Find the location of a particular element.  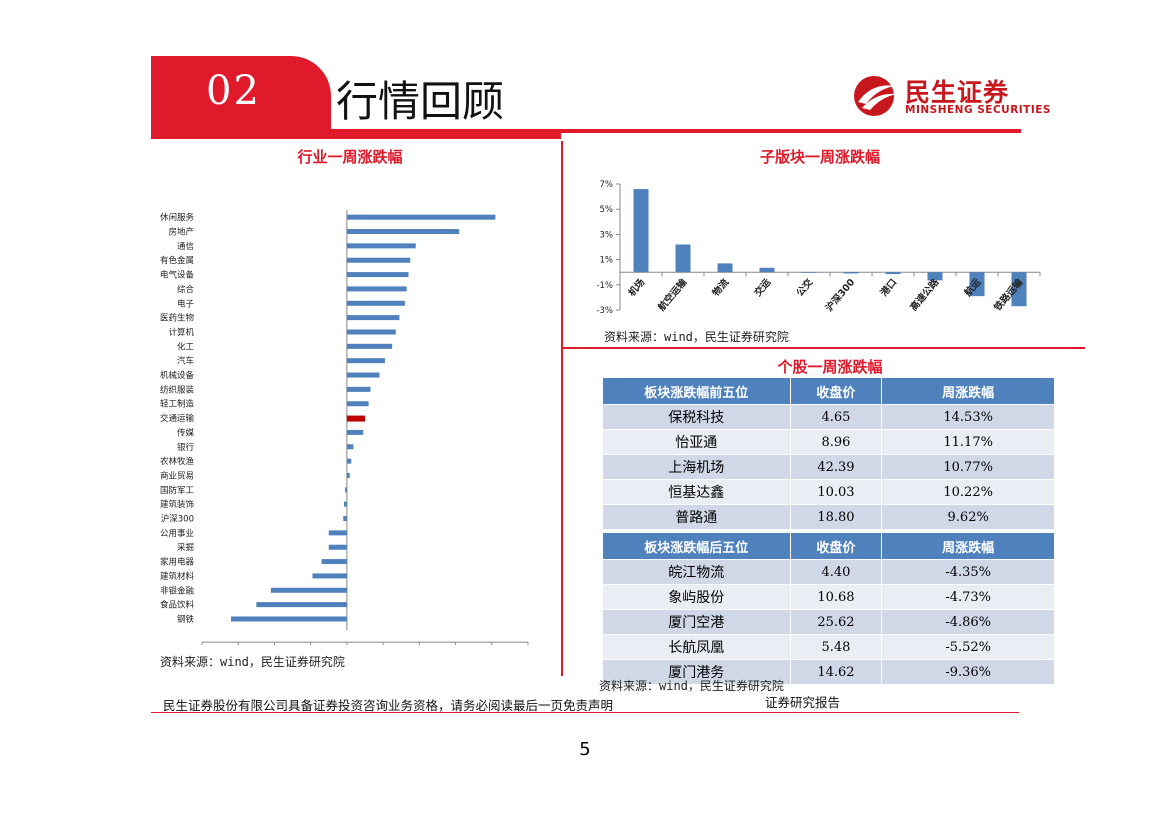

weekly-change: -9.36% is located at coordinates (968, 672).